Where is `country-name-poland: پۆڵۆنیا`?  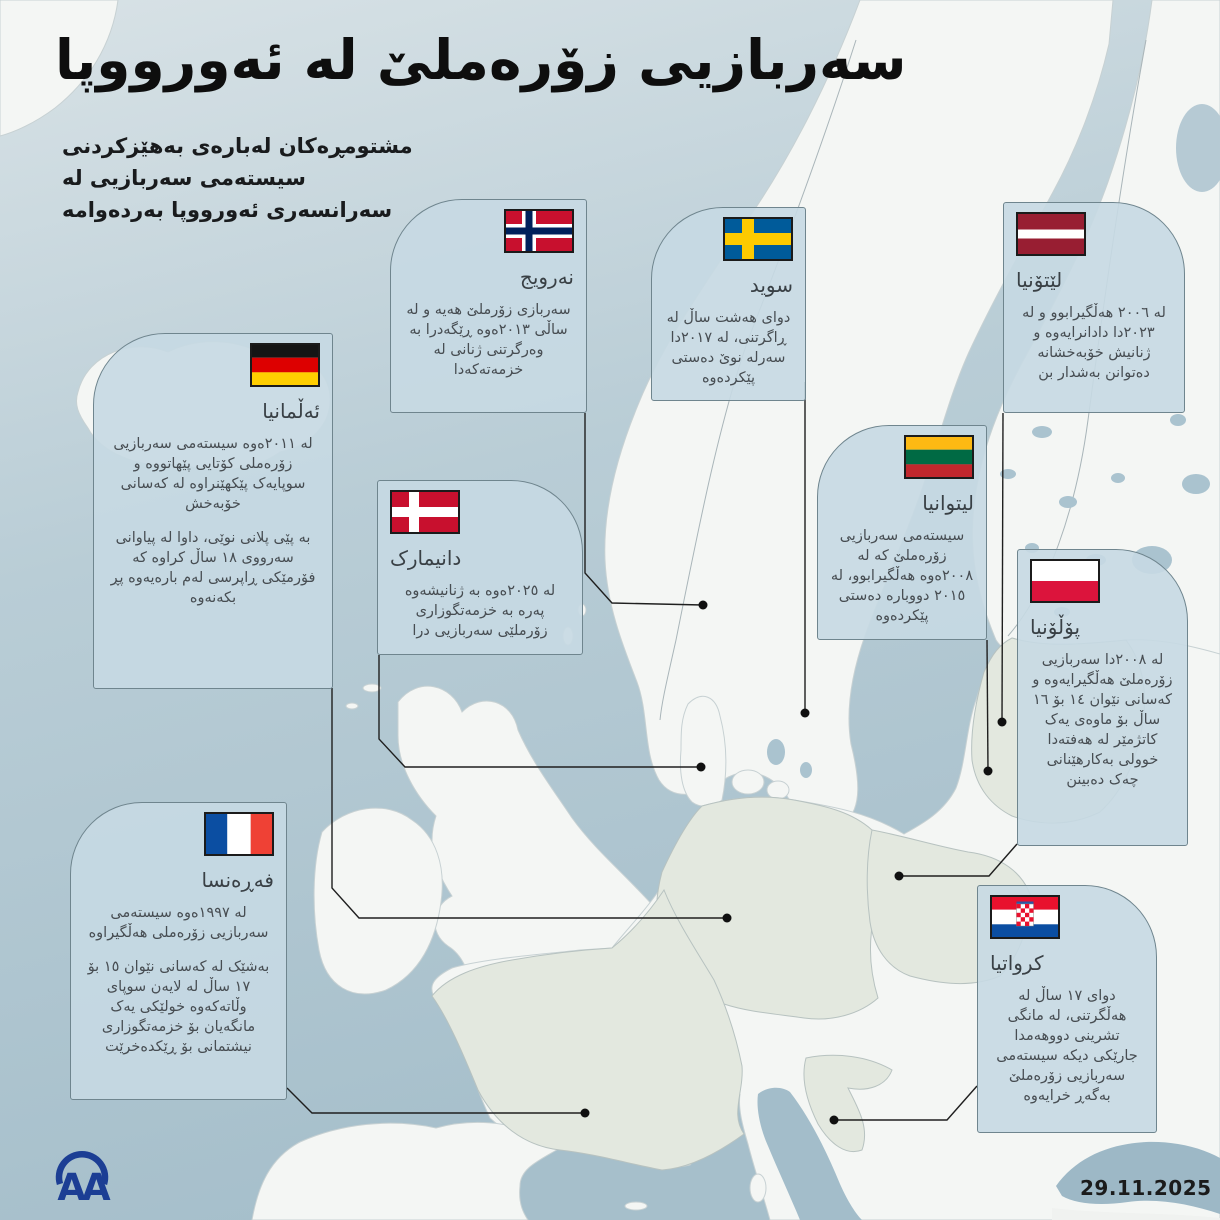
country-name-poland: پۆڵۆنیا is located at coordinates (1055, 627).